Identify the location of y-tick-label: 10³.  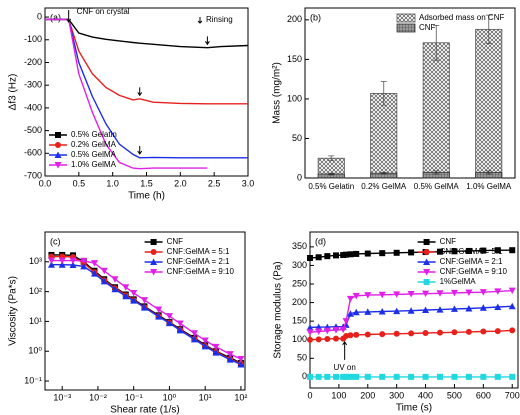
(35, 261).